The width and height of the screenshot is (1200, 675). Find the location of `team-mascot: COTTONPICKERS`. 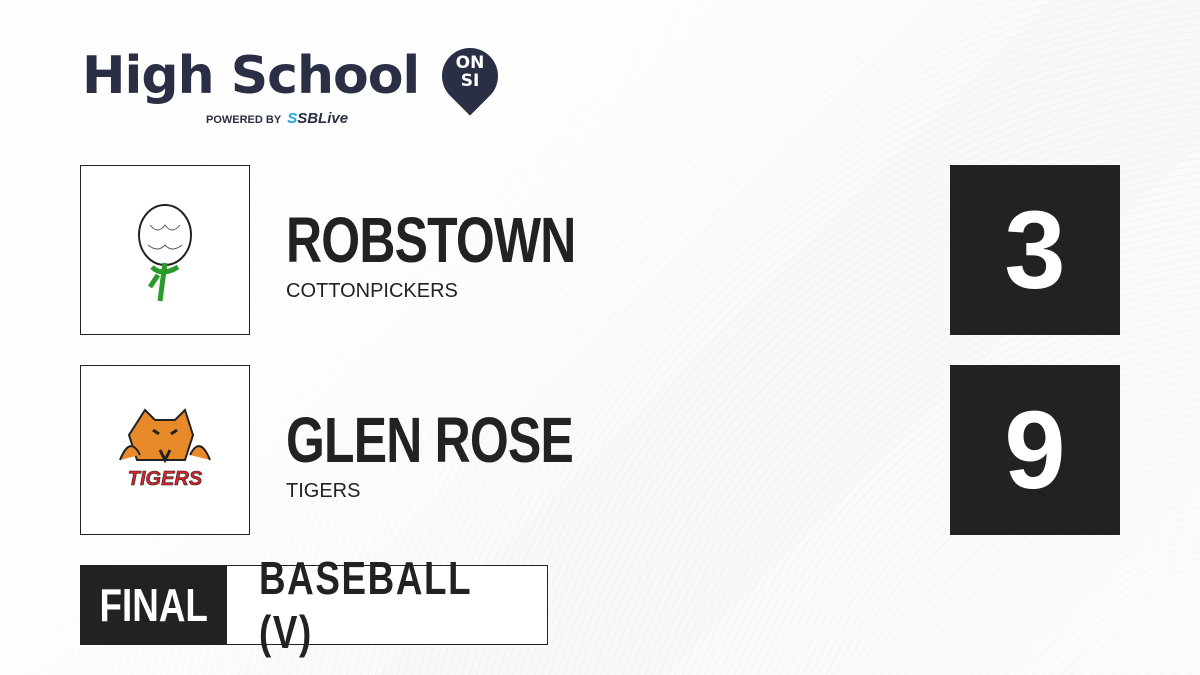

team-mascot: COTTONPICKERS is located at coordinates (372, 291).